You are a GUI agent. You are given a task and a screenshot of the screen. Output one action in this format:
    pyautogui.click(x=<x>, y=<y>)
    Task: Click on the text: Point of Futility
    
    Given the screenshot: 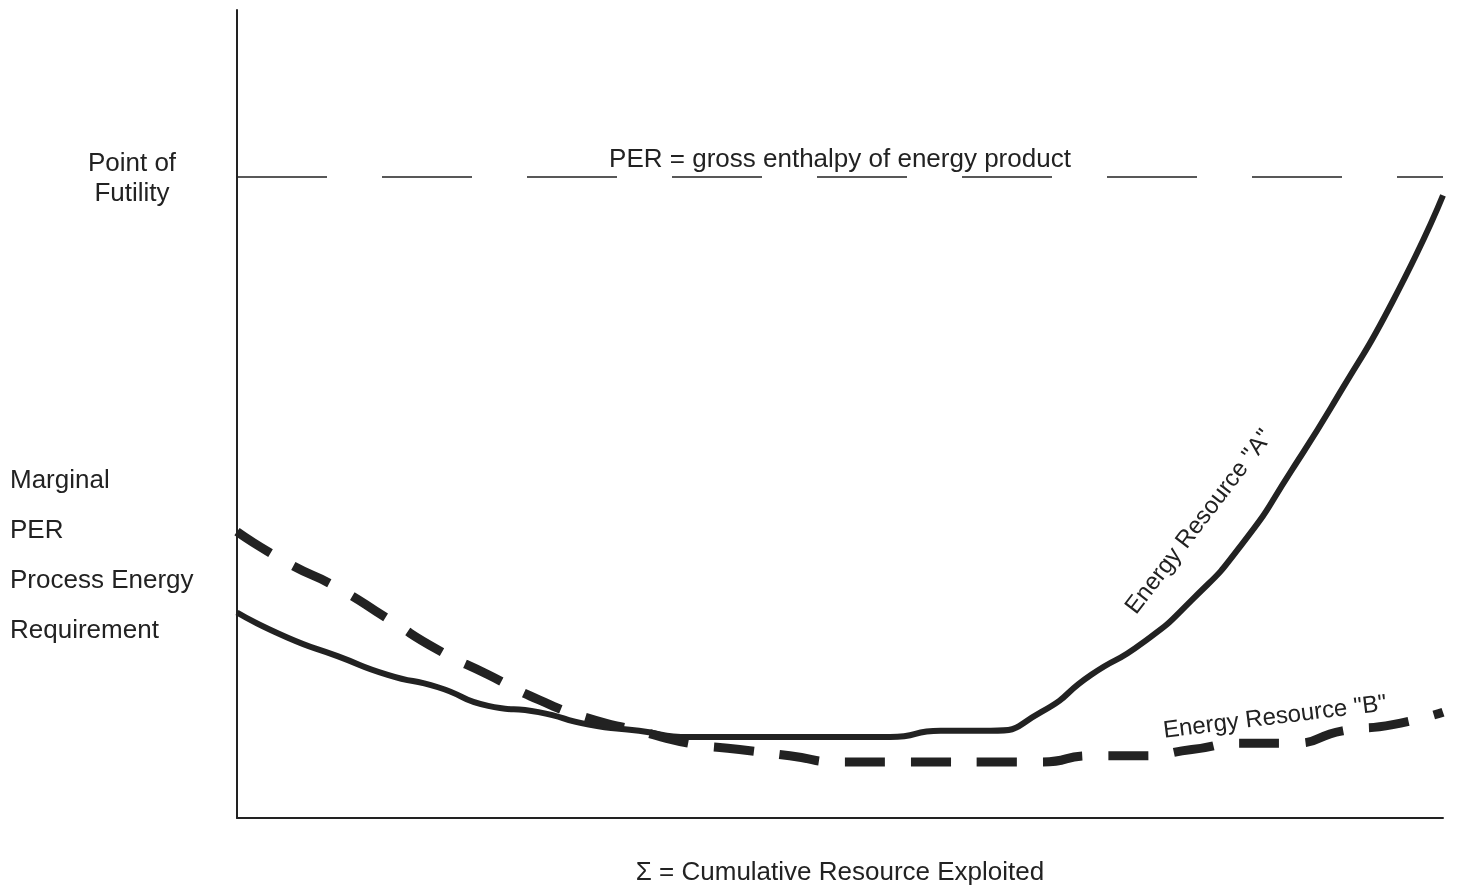 What is the action you would take?
    pyautogui.click(x=132, y=177)
    